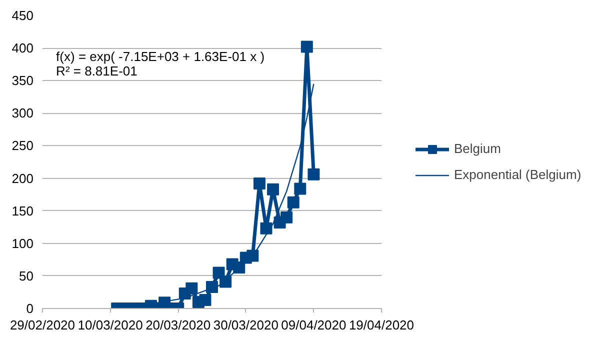  I want to click on y-tick-label: 150, so click(23, 210).